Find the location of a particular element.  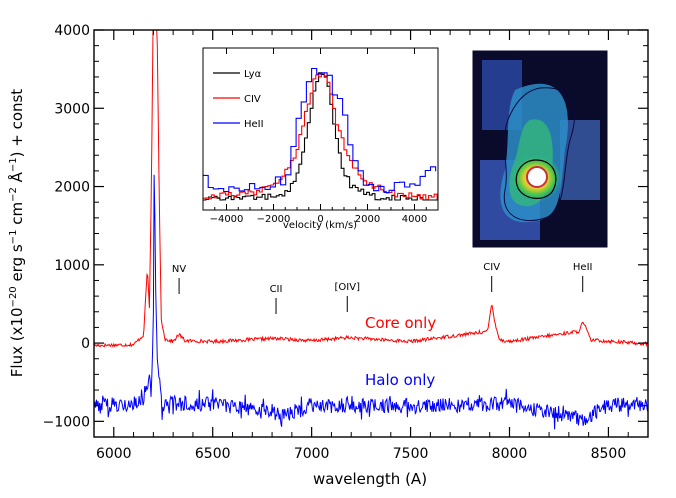

y-axis-label: Flux (x10−20 erg s−1 cm−2 Å−1) + const is located at coordinates (16, 233).